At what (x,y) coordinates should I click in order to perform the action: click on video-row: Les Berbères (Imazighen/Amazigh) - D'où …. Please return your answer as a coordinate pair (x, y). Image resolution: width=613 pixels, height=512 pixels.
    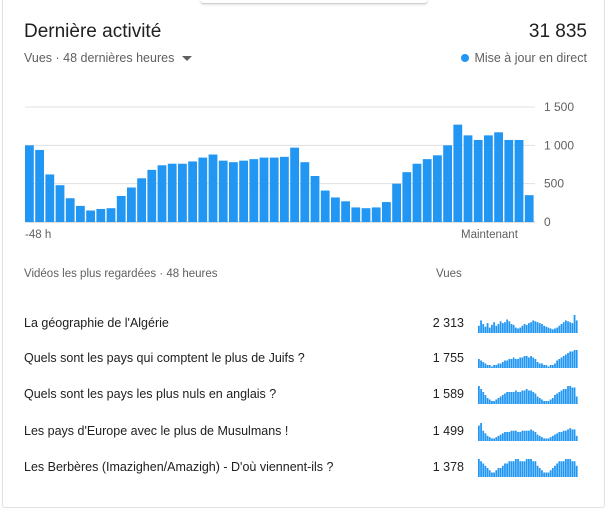
    Looking at the image, I should click on (302, 467).